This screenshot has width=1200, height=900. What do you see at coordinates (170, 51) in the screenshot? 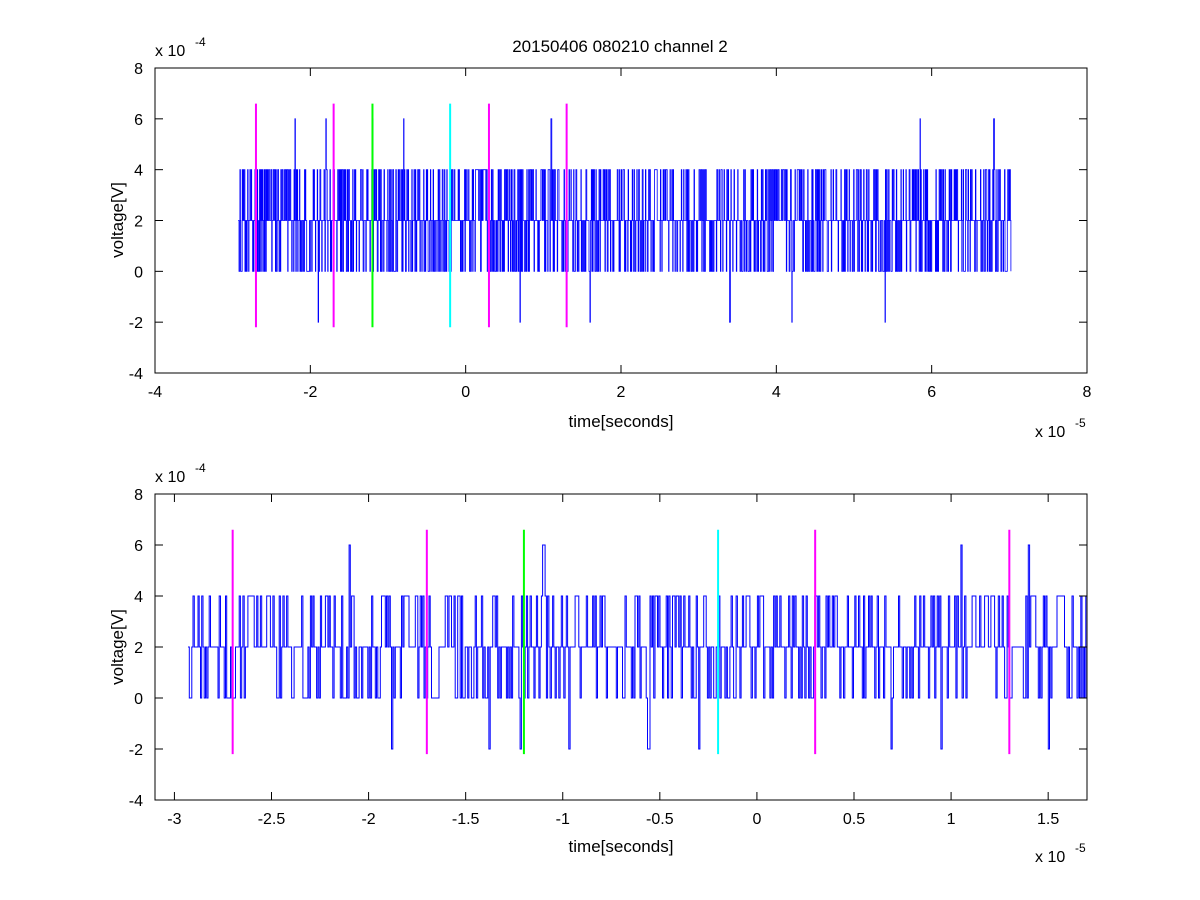
I see `top-y-exponent-base: x 10` at bounding box center [170, 51].